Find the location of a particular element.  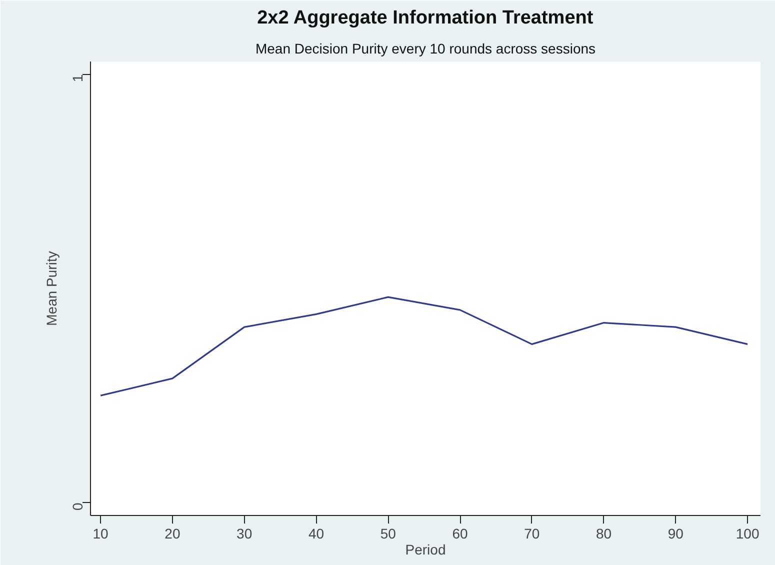

x-tick-label: 80 is located at coordinates (604, 534).